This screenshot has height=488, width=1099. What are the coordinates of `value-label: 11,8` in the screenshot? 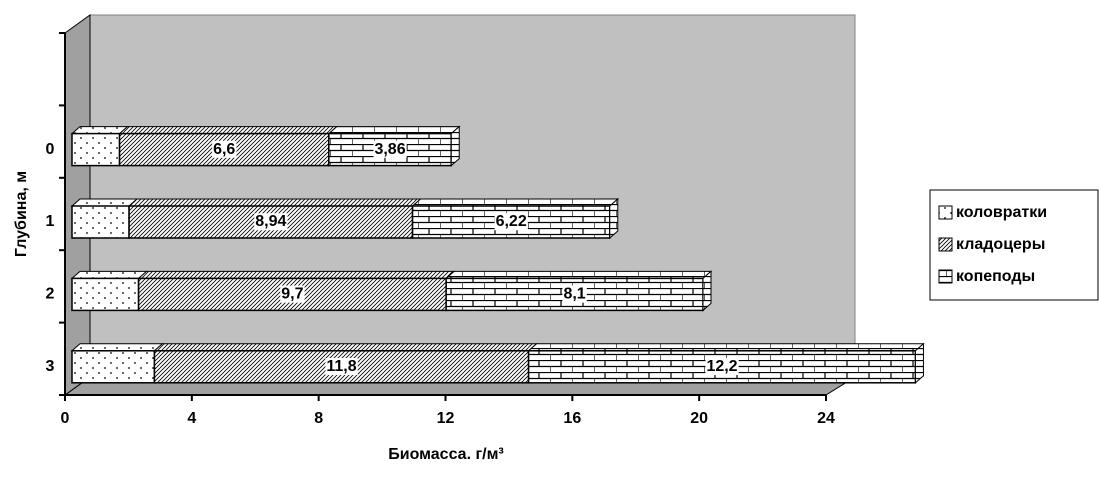 It's located at (341, 366).